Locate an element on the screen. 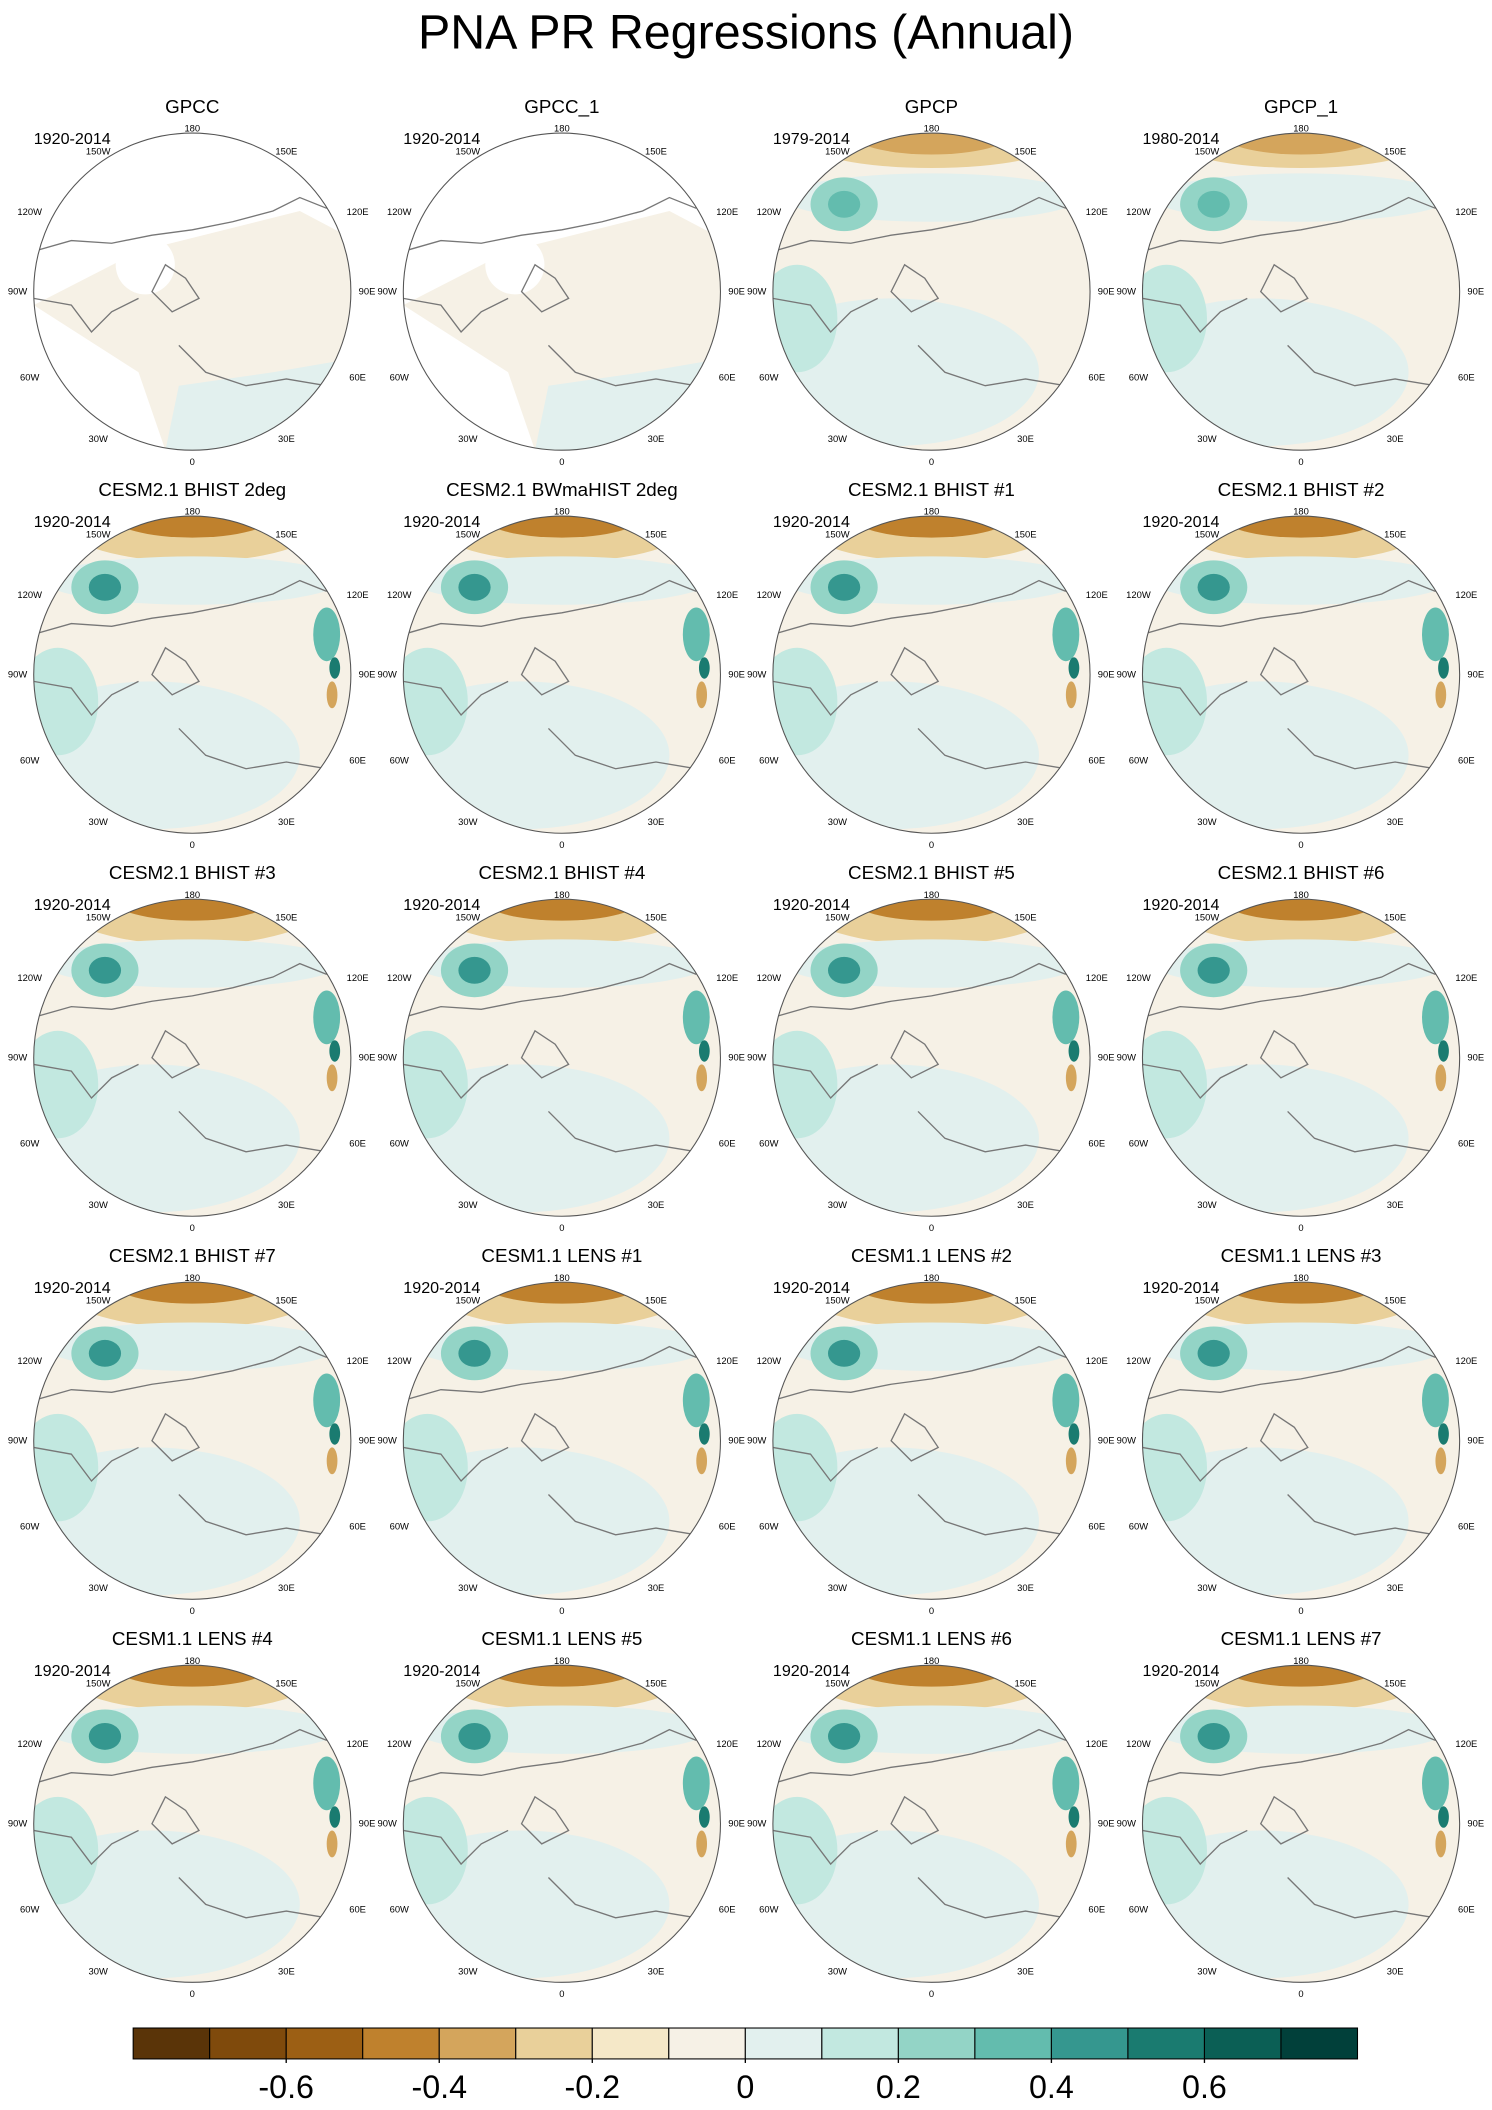  panel-title: GPCP is located at coordinates (931, 106).